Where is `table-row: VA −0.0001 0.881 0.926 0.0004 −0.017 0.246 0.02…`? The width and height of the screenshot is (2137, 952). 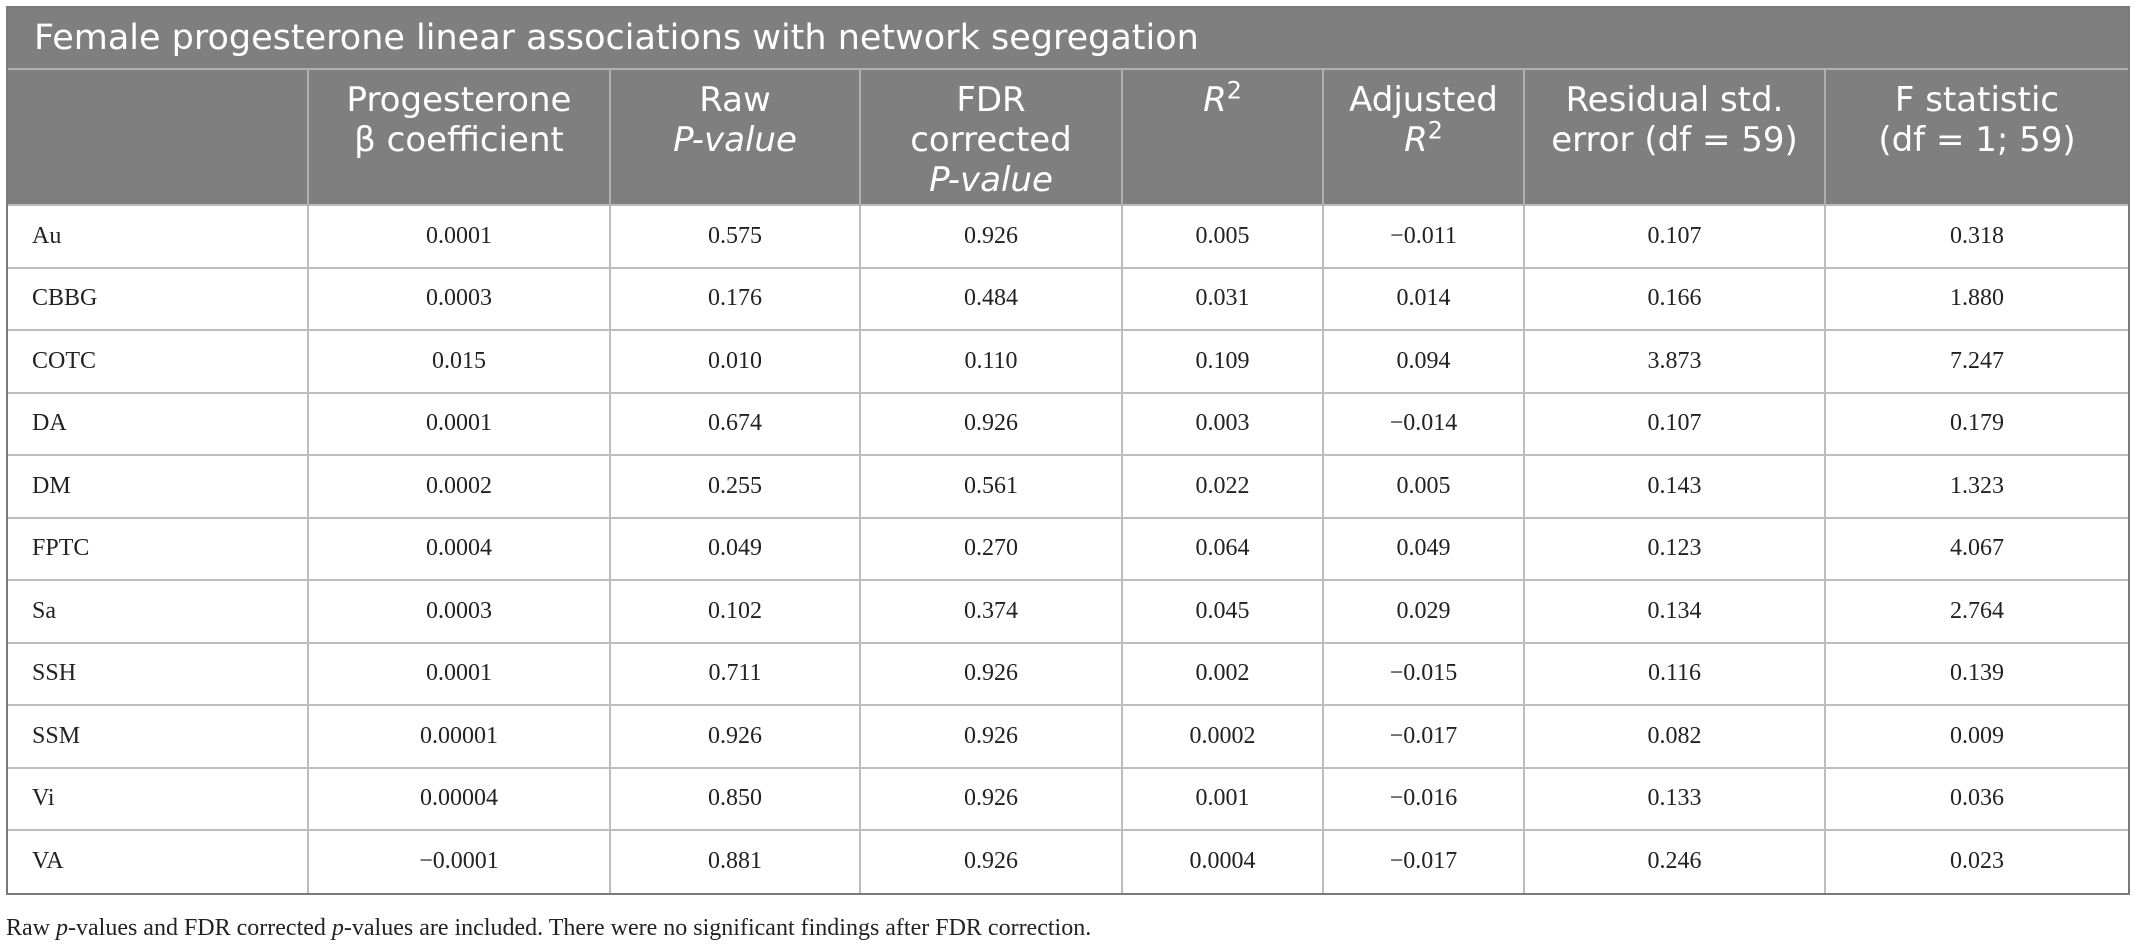 table-row: VA −0.0001 0.881 0.926 0.0004 −0.017 0.246 0.02… is located at coordinates (1068, 861).